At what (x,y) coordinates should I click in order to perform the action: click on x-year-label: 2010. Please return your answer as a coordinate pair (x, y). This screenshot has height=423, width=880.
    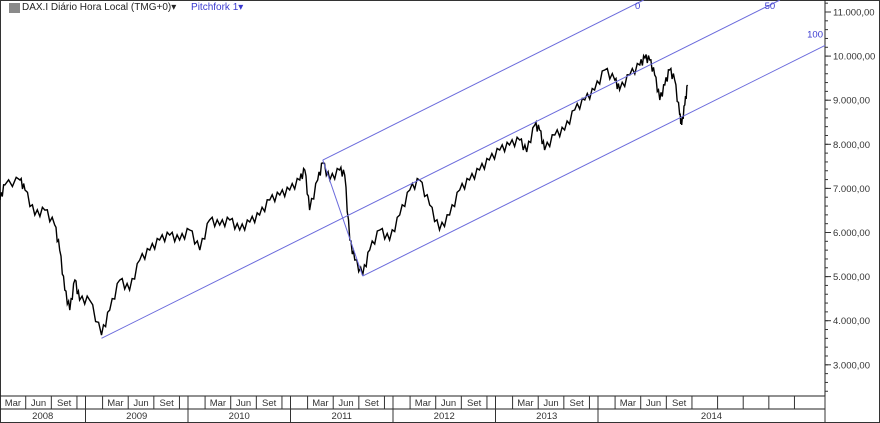
    Looking at the image, I should click on (239, 416).